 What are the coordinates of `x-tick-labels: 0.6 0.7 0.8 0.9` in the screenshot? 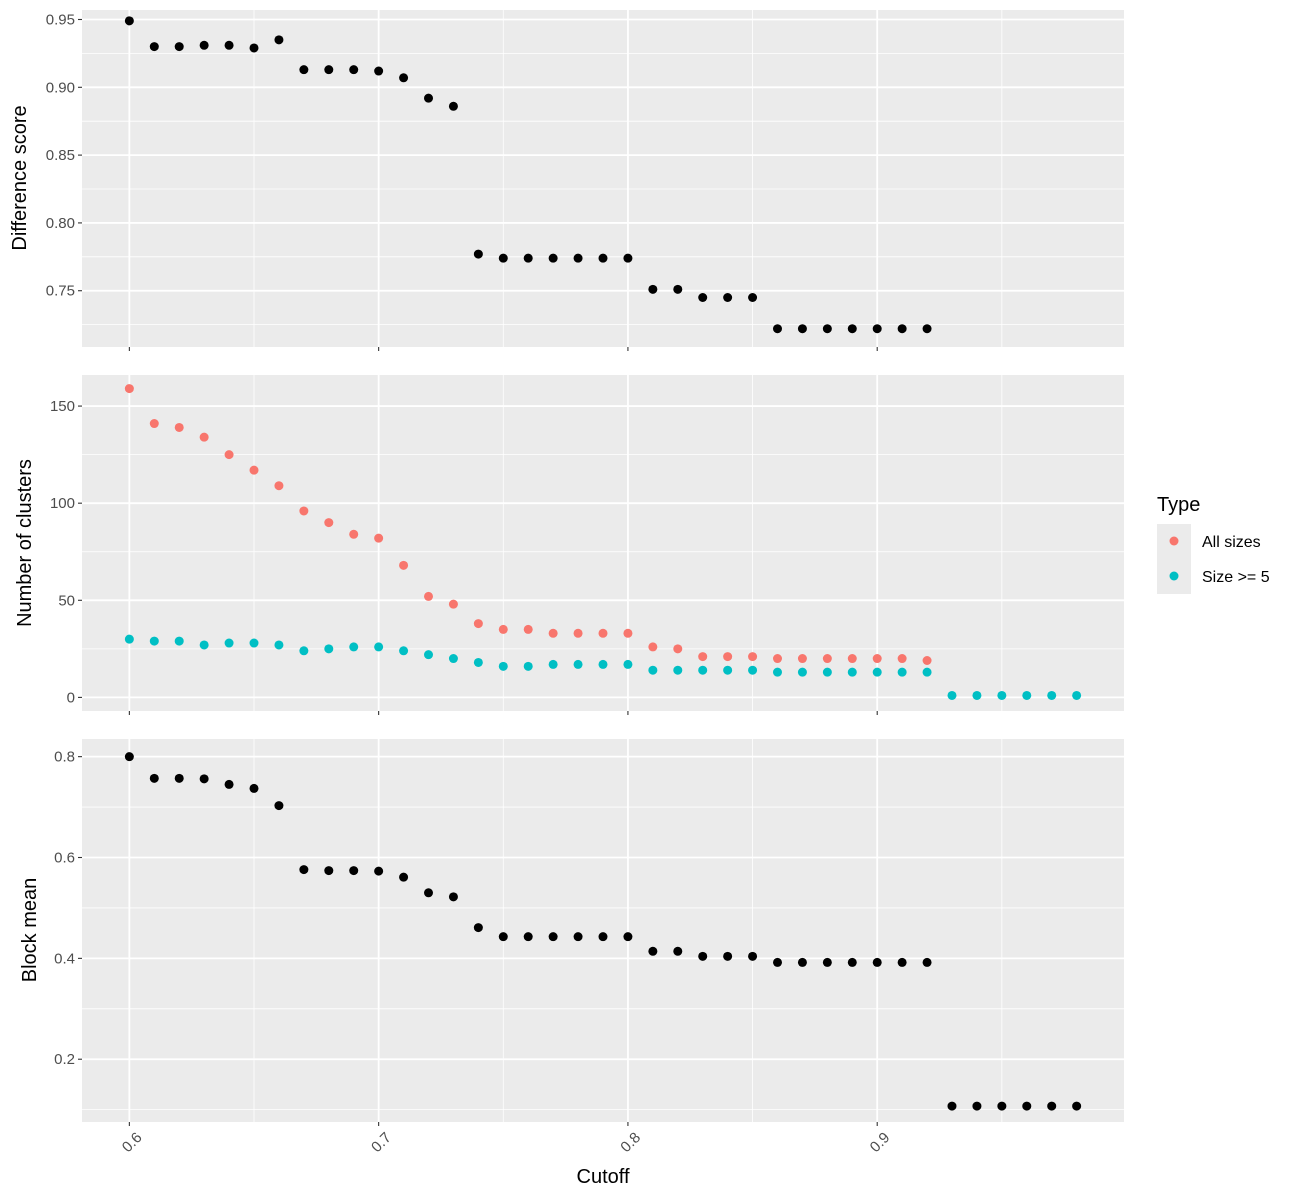 It's located at (506, 1142).